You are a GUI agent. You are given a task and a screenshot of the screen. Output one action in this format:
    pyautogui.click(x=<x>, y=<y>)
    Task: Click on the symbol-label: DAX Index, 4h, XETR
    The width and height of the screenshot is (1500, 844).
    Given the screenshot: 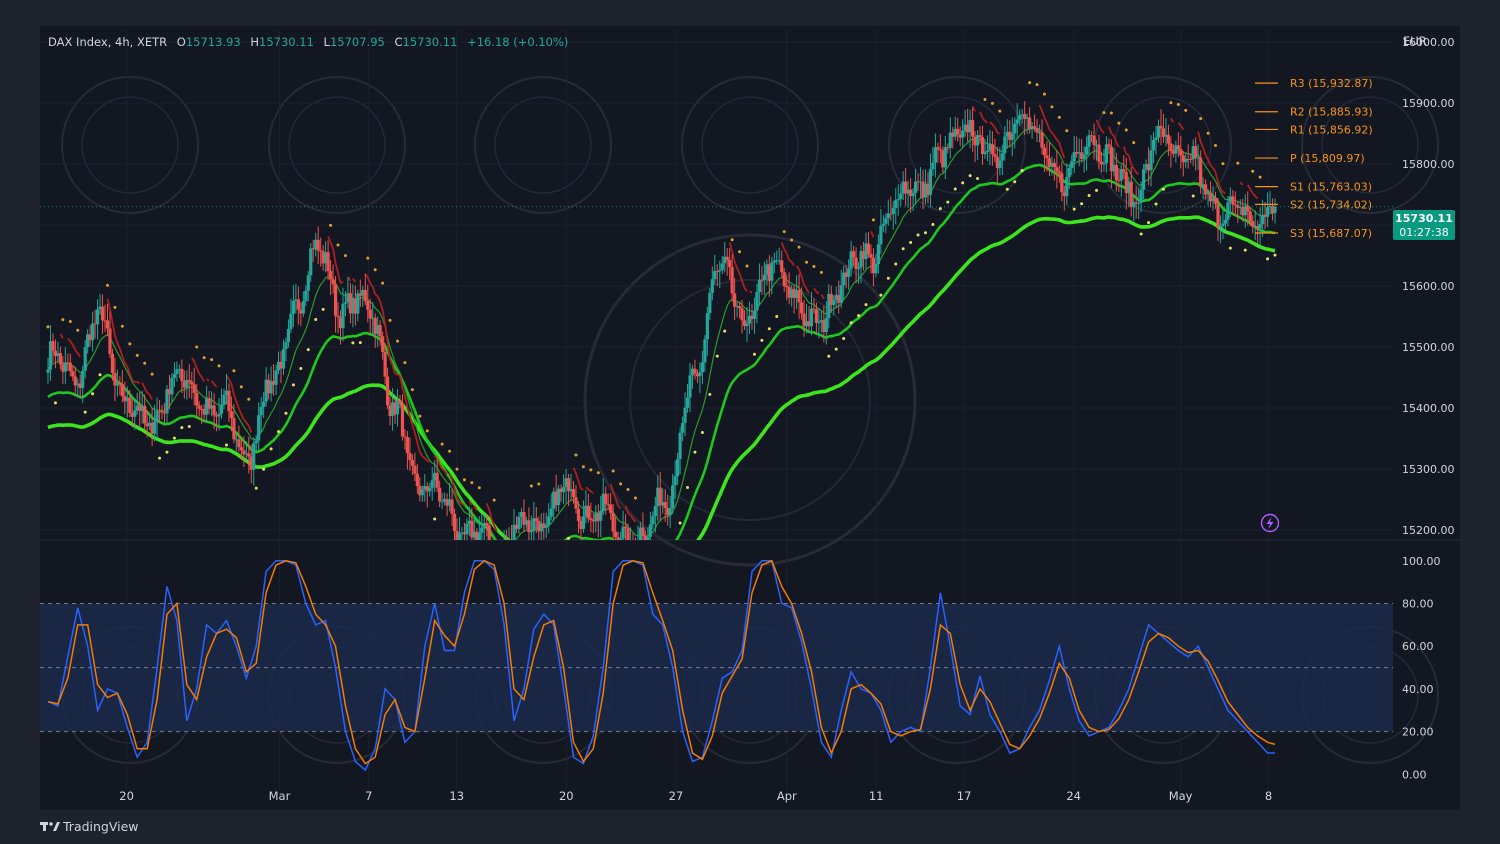 What is the action you would take?
    pyautogui.click(x=107, y=42)
    